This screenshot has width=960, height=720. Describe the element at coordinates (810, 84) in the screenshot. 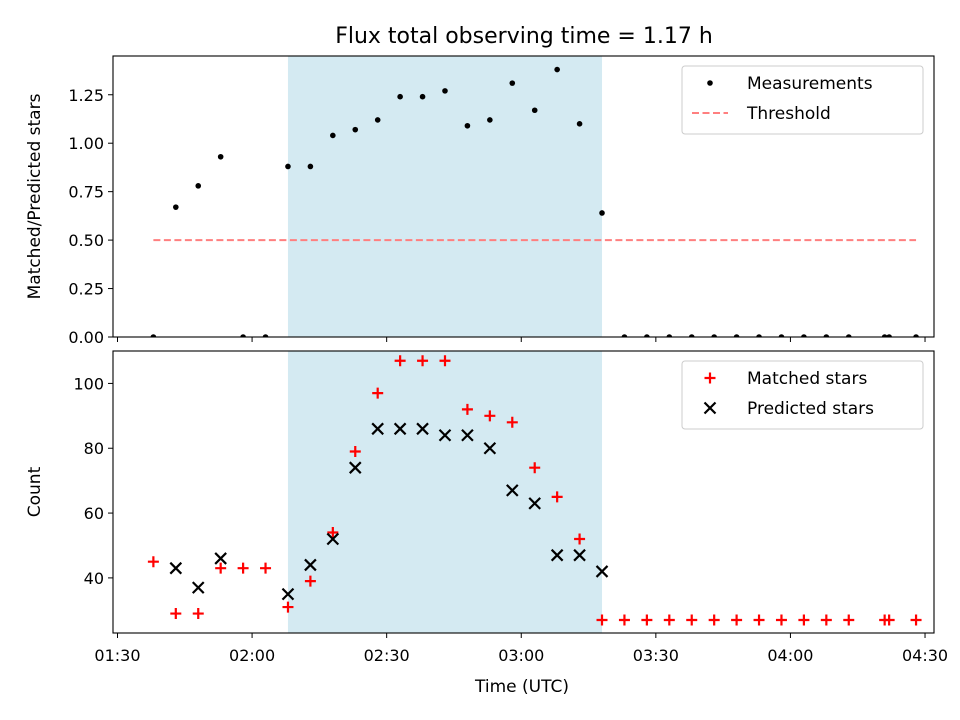

I see `legend-label: Measurements` at that location.